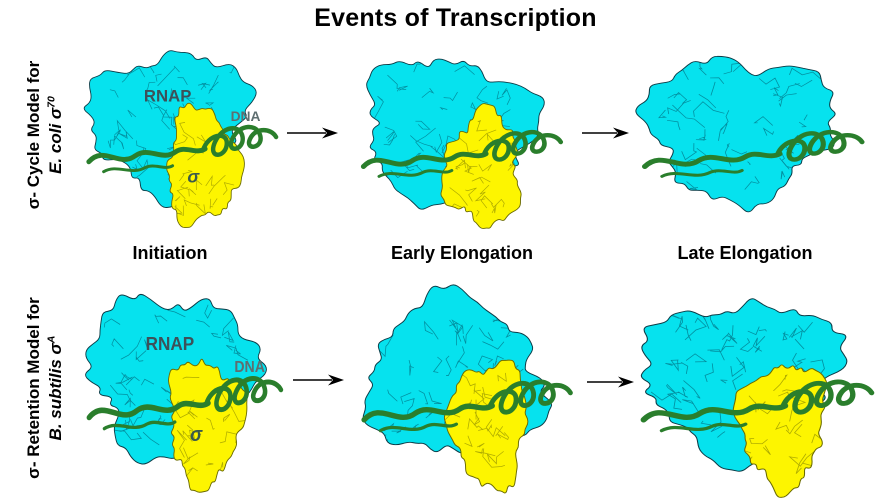 Image resolution: width=881 pixels, height=503 pixels. Describe the element at coordinates (56, 349) in the screenshot. I see `retention-sigma-symbol: σ` at that location.